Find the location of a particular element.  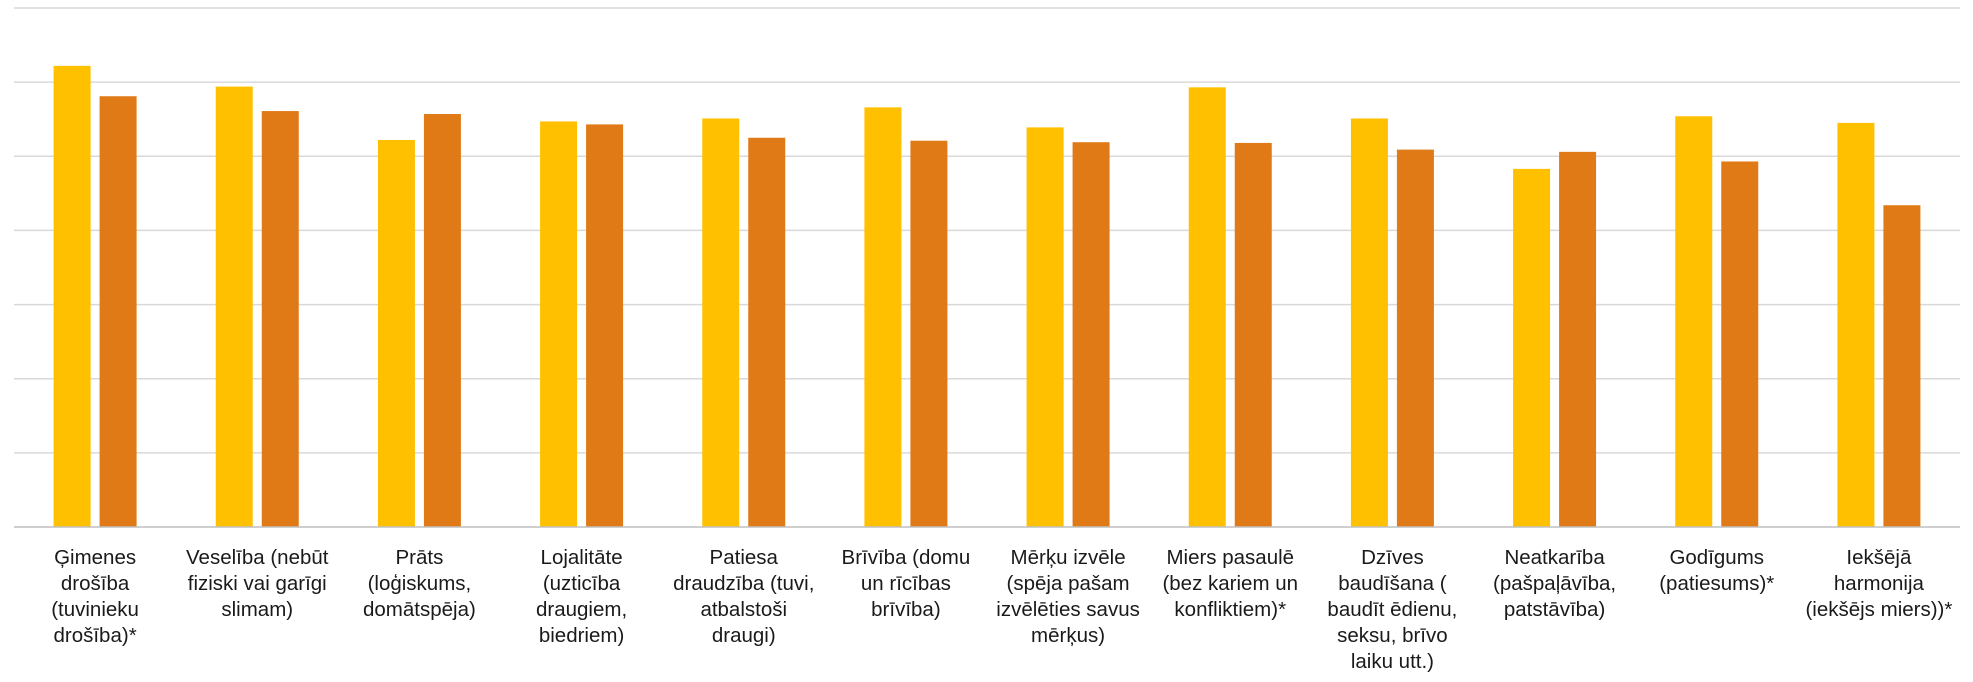

category-label-line: biedriem) is located at coordinates (581, 635).